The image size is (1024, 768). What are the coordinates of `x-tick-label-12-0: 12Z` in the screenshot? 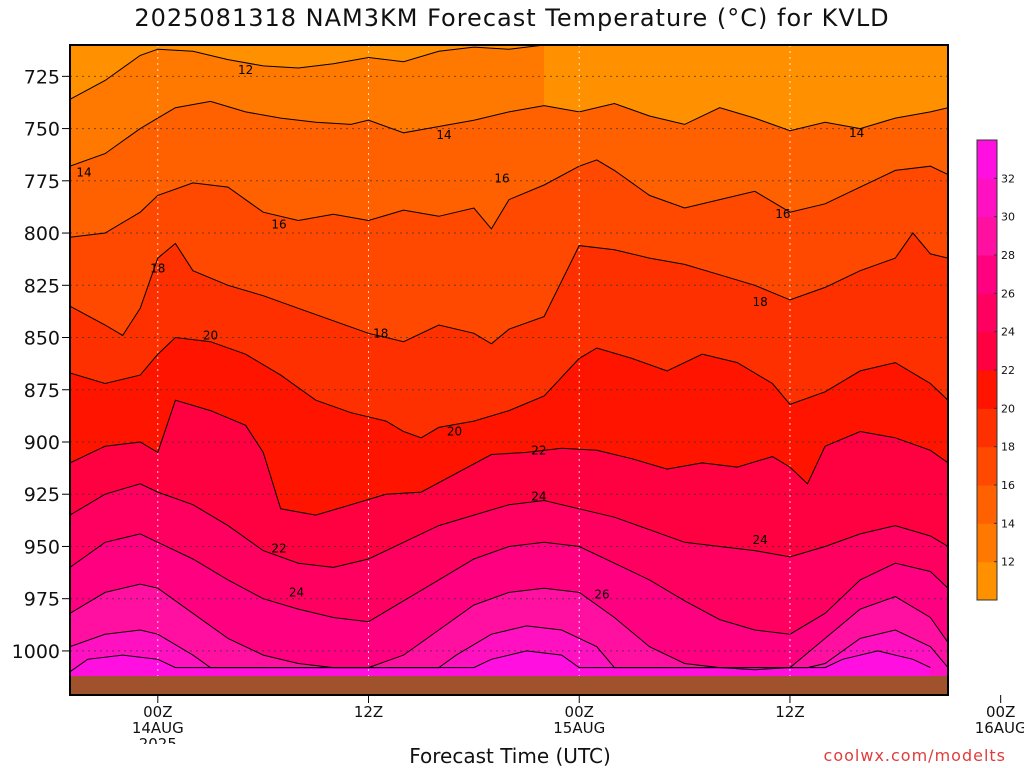 It's located at (368, 712).